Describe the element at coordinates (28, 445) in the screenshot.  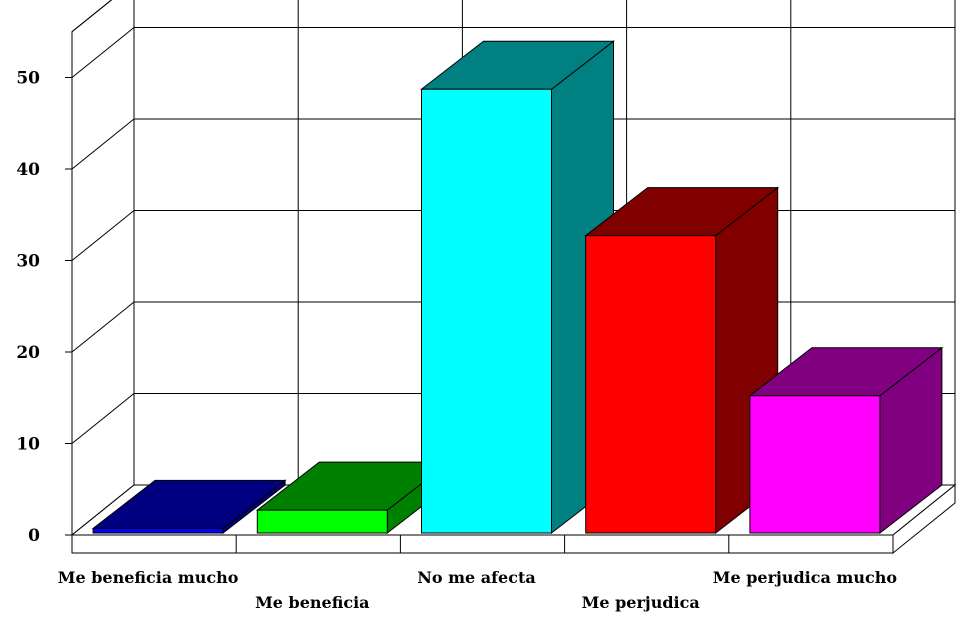
I see `y-tick-label: 10` at that location.